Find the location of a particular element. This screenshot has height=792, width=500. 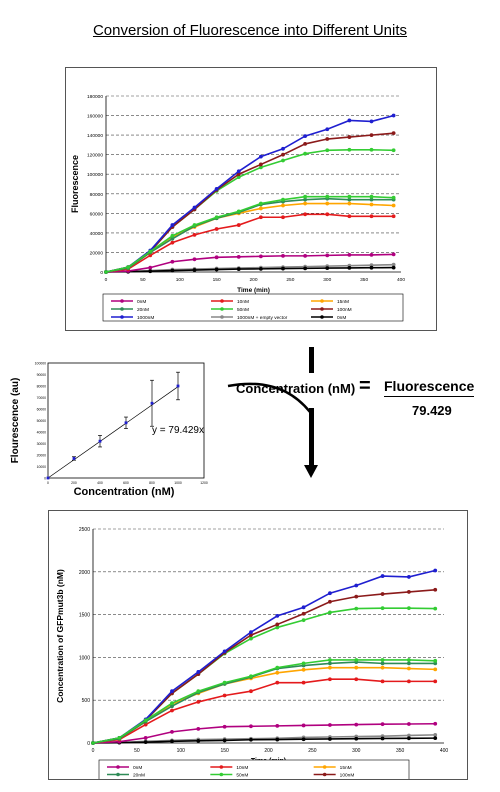

x-tick-label: 200 is located at coordinates (253, 280).